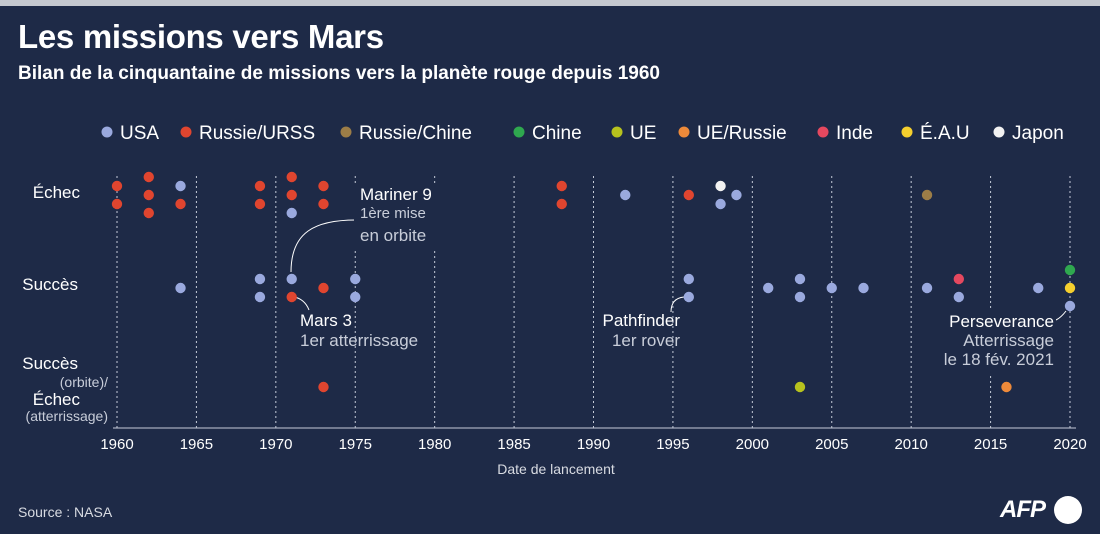 Image resolution: width=1100 pixels, height=534 pixels. Describe the element at coordinates (1068, 510) in the screenshot. I see `logo-dot` at that location.